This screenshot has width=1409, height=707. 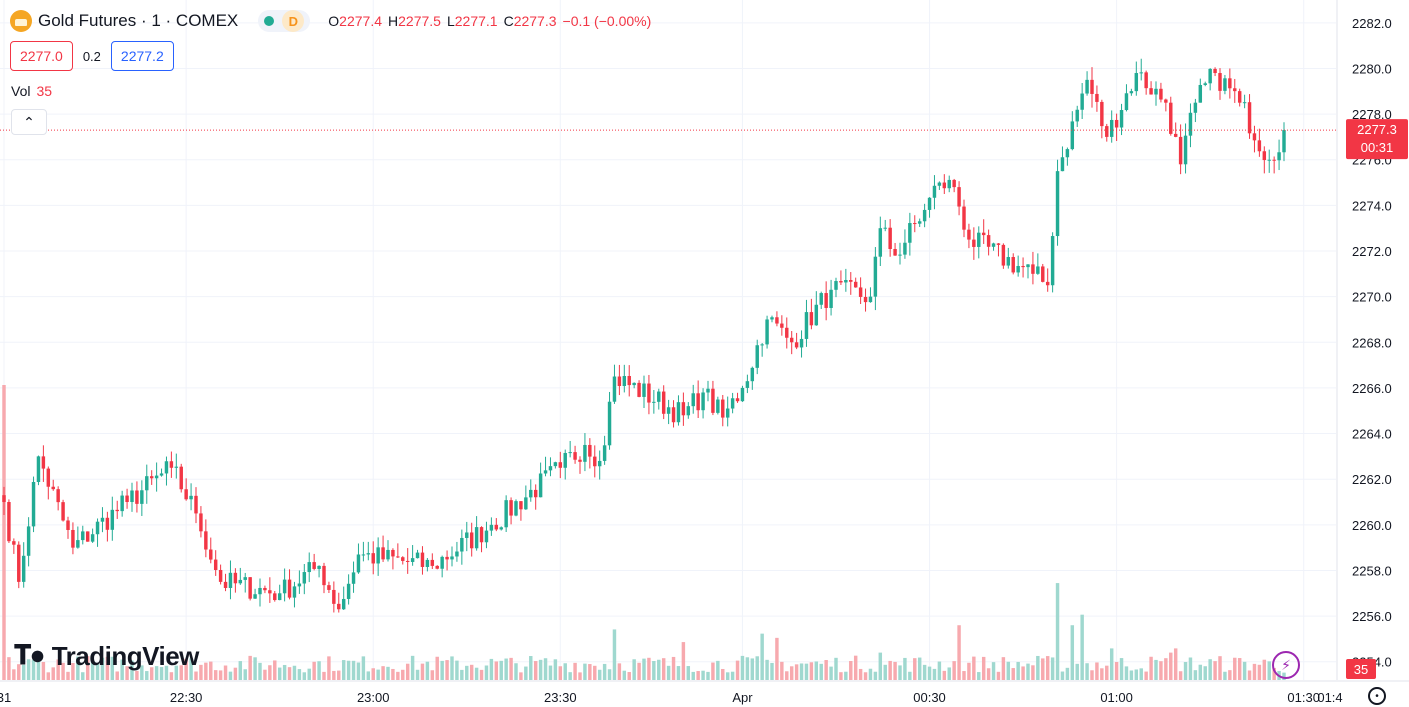 What do you see at coordinates (1377, 696) in the screenshot?
I see `settings-gear-icon: •` at bounding box center [1377, 696].